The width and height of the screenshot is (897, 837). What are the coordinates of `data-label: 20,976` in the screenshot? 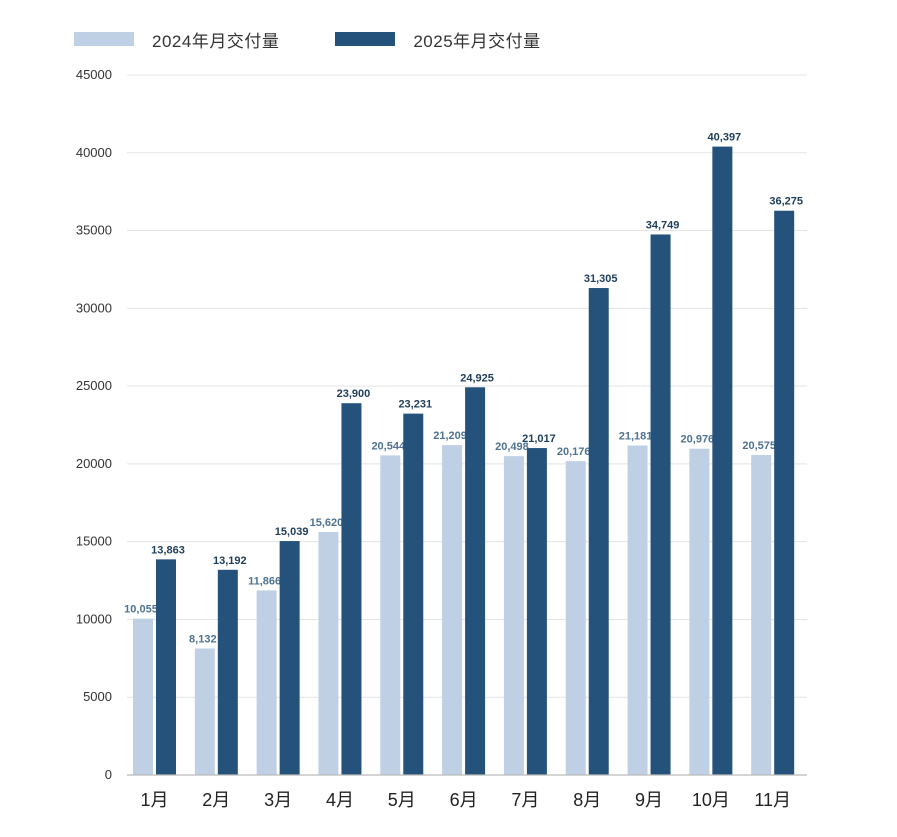 It's located at (698, 440).